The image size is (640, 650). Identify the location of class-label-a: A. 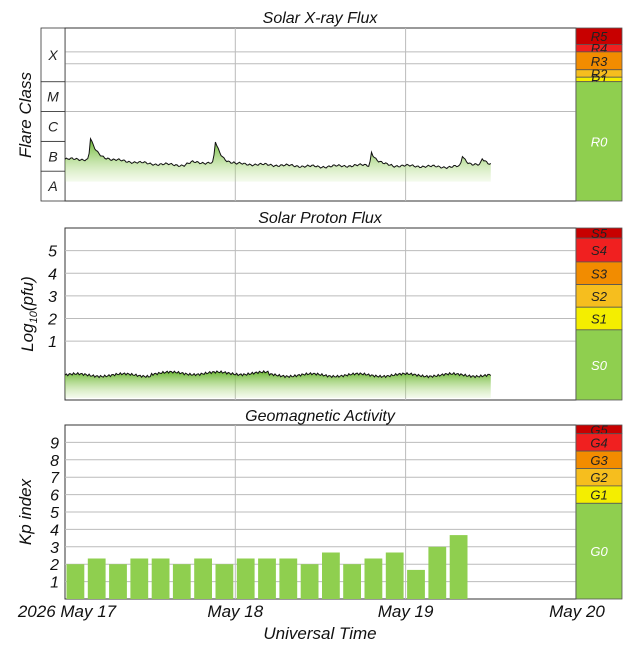
(52, 186).